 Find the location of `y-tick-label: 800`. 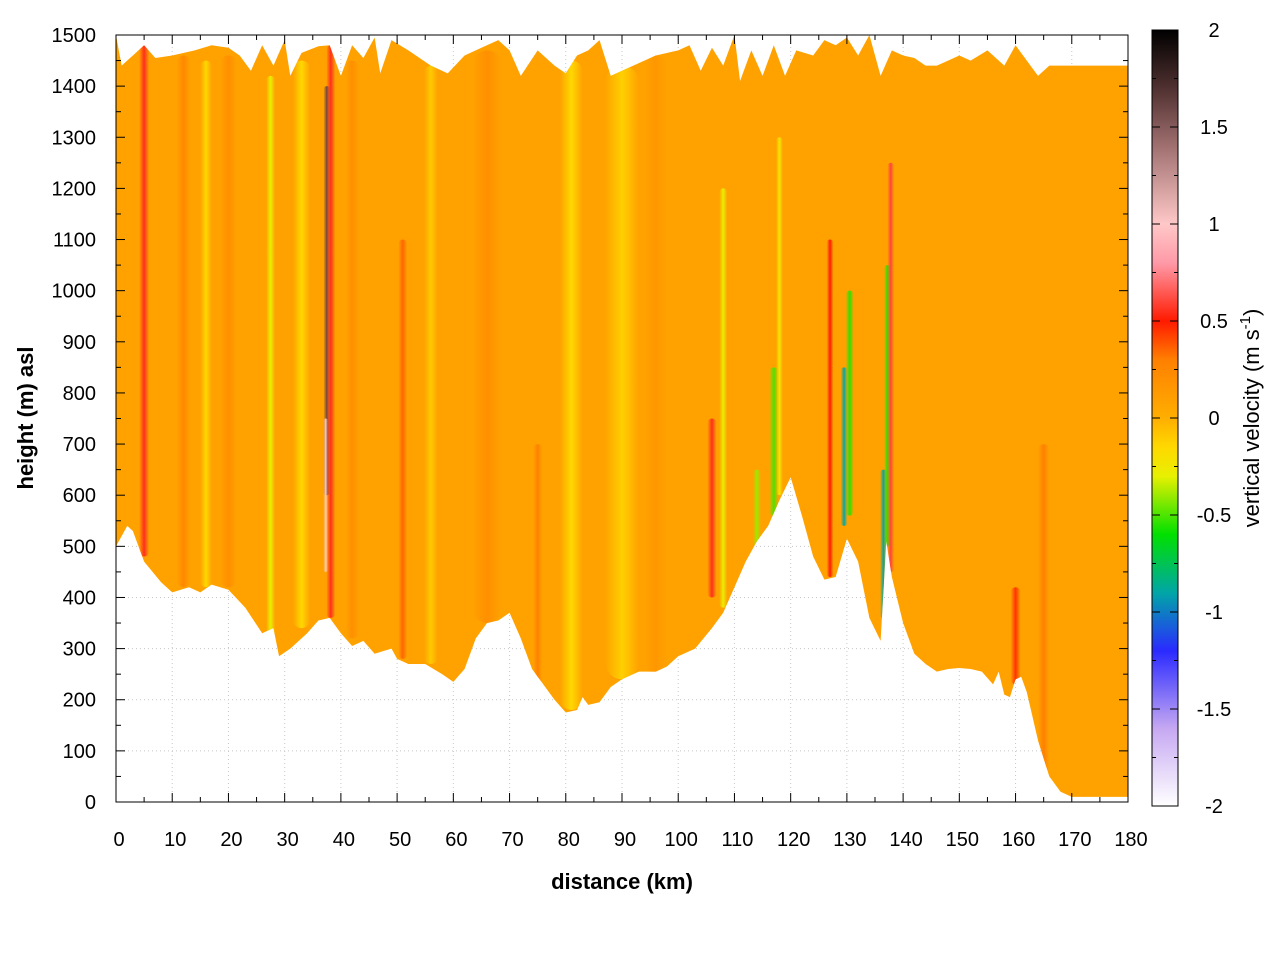

y-tick-label: 800 is located at coordinates (79, 394).